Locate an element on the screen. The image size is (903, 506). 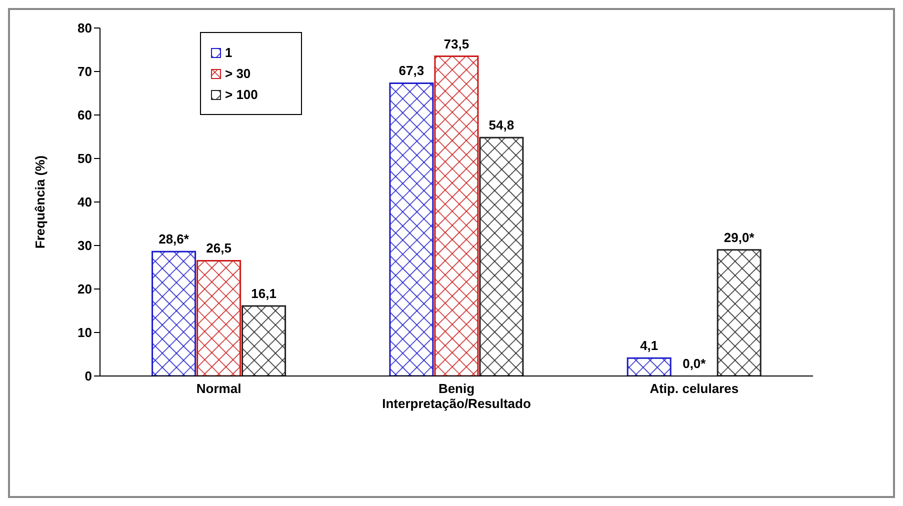
data-label: 54,8 is located at coordinates (501, 125).